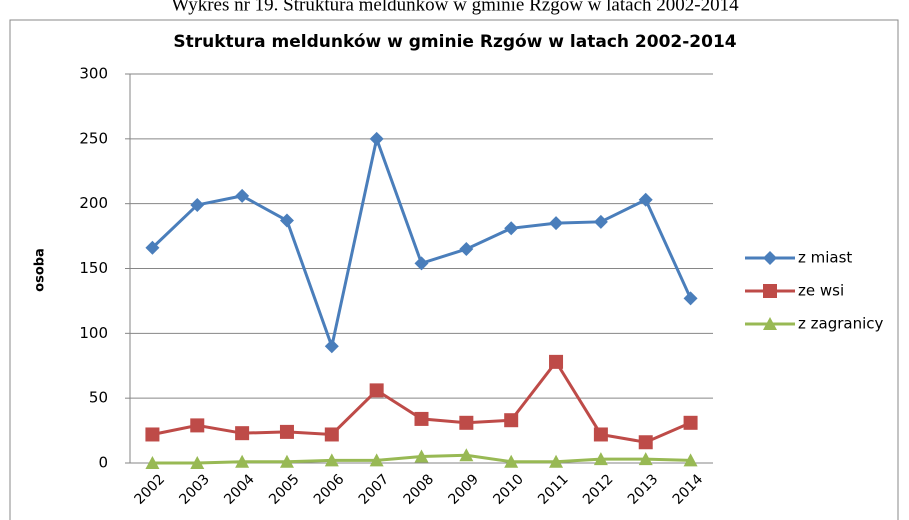 The height and width of the screenshot is (520, 909). What do you see at coordinates (93, 203) in the screenshot?
I see `y-tick-label: 200` at bounding box center [93, 203].